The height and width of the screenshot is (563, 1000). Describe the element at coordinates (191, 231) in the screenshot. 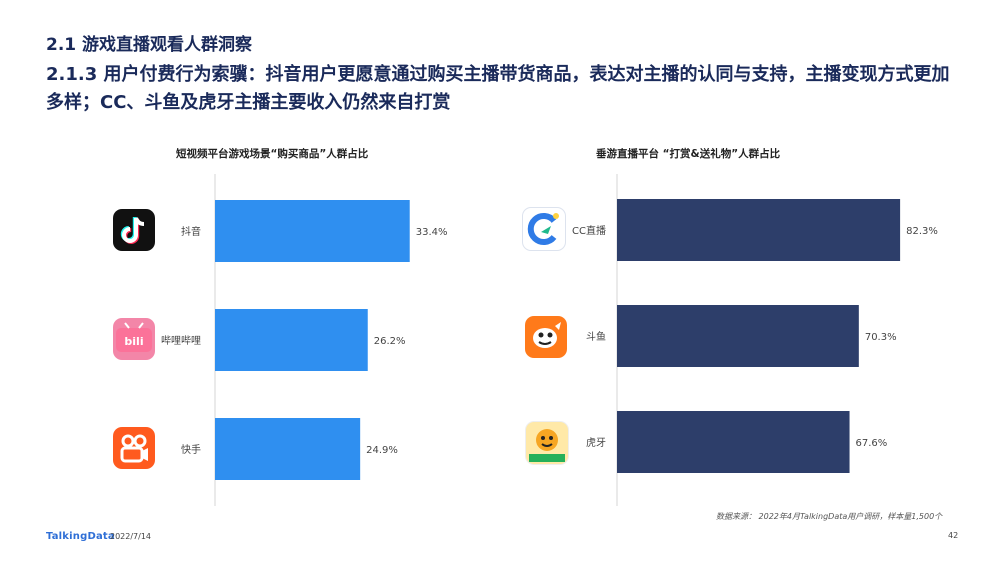

I see `left-chart-category-label: 抖音` at that location.